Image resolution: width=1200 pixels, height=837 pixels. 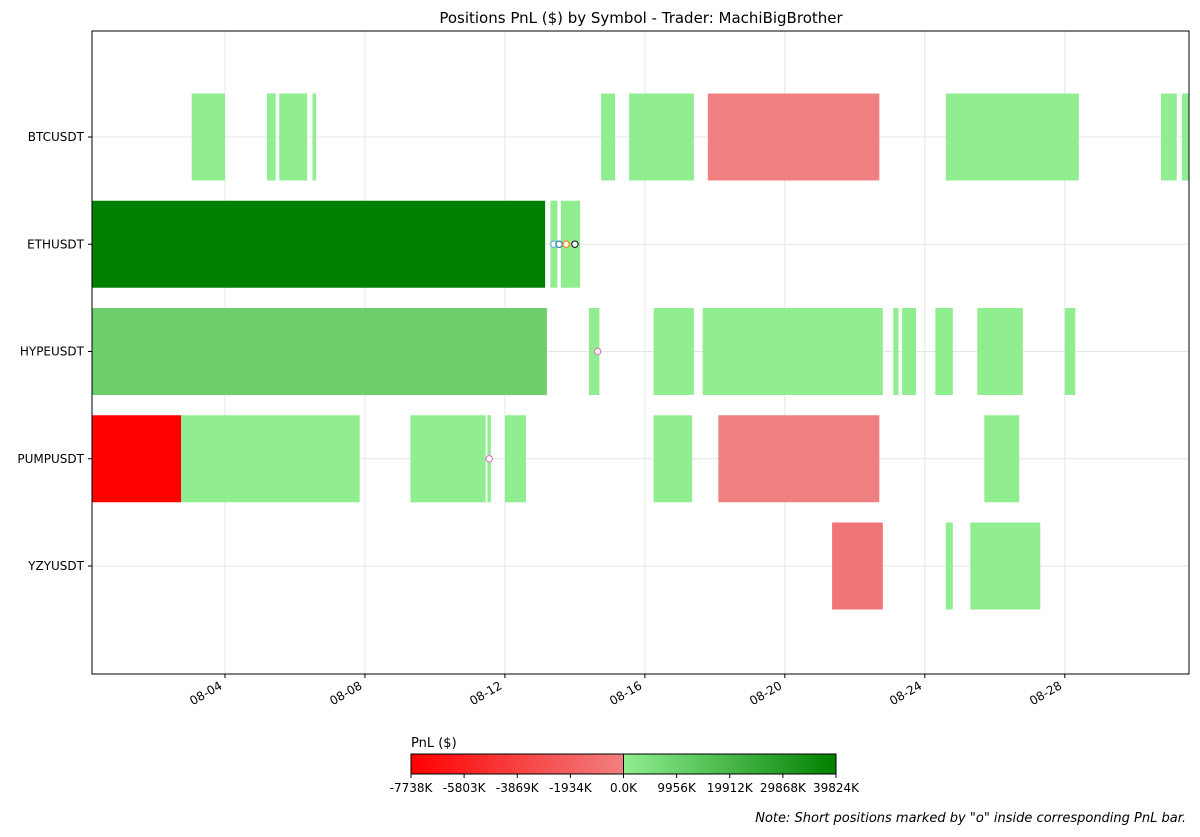 I want to click on colorbar-tick-label: -3869K, so click(x=518, y=788).